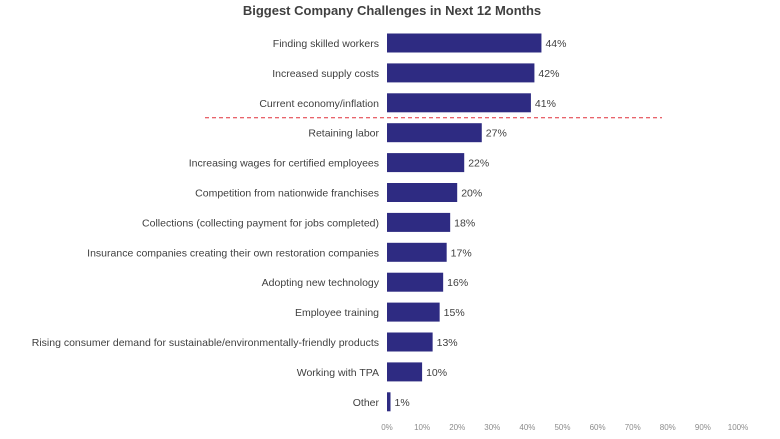  What do you see at coordinates (457, 283) in the screenshot?
I see `value-label: 16%` at bounding box center [457, 283].